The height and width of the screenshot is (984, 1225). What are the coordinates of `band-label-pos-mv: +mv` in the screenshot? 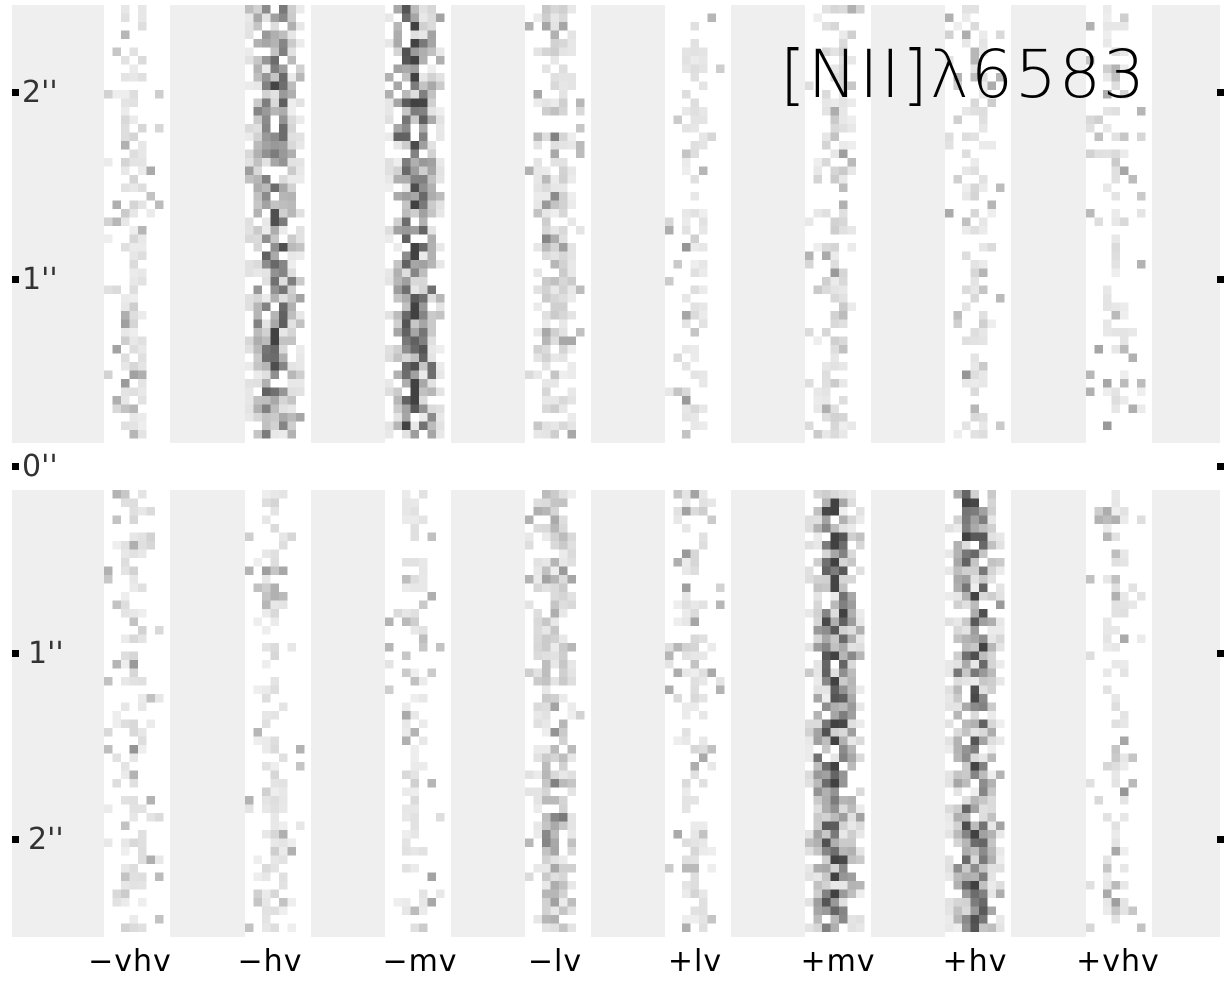 It's located at (838, 961).